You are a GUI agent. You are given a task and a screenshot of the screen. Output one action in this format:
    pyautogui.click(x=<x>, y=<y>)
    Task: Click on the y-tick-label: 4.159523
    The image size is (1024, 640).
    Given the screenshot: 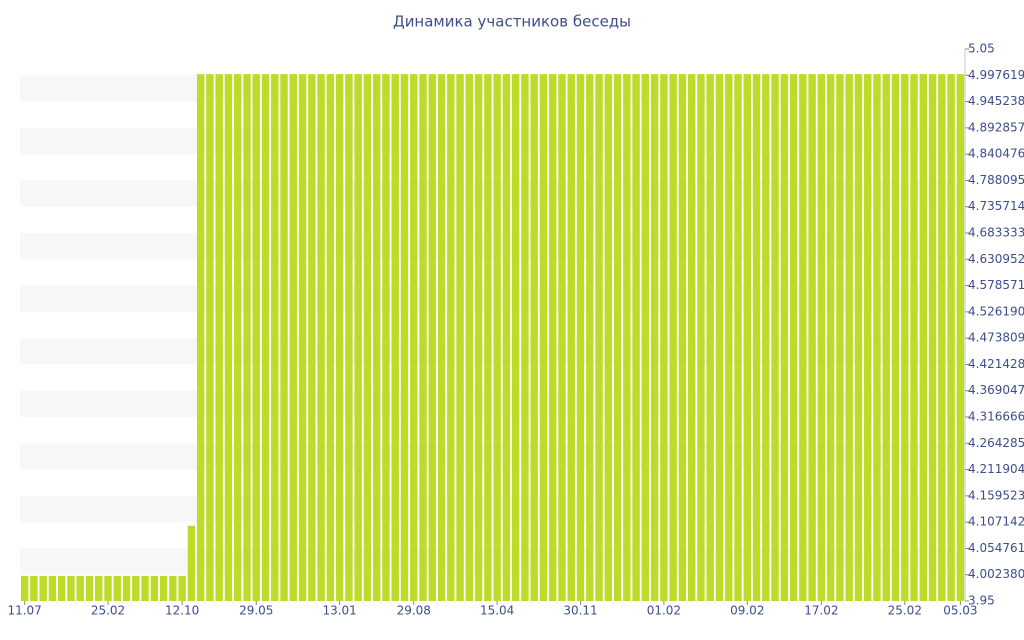 What is the action you would take?
    pyautogui.click(x=996, y=495)
    